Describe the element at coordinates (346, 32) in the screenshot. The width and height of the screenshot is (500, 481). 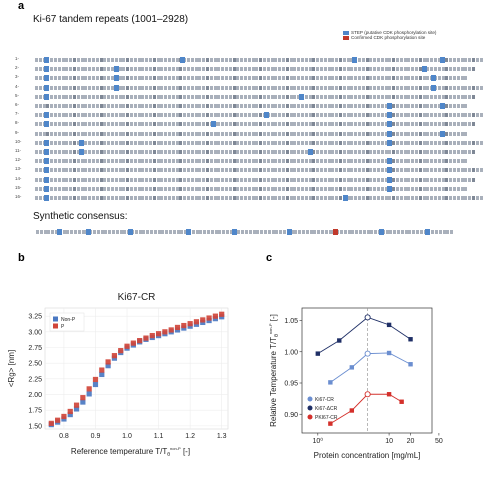
I see `legend-swatch-blue` at that location.